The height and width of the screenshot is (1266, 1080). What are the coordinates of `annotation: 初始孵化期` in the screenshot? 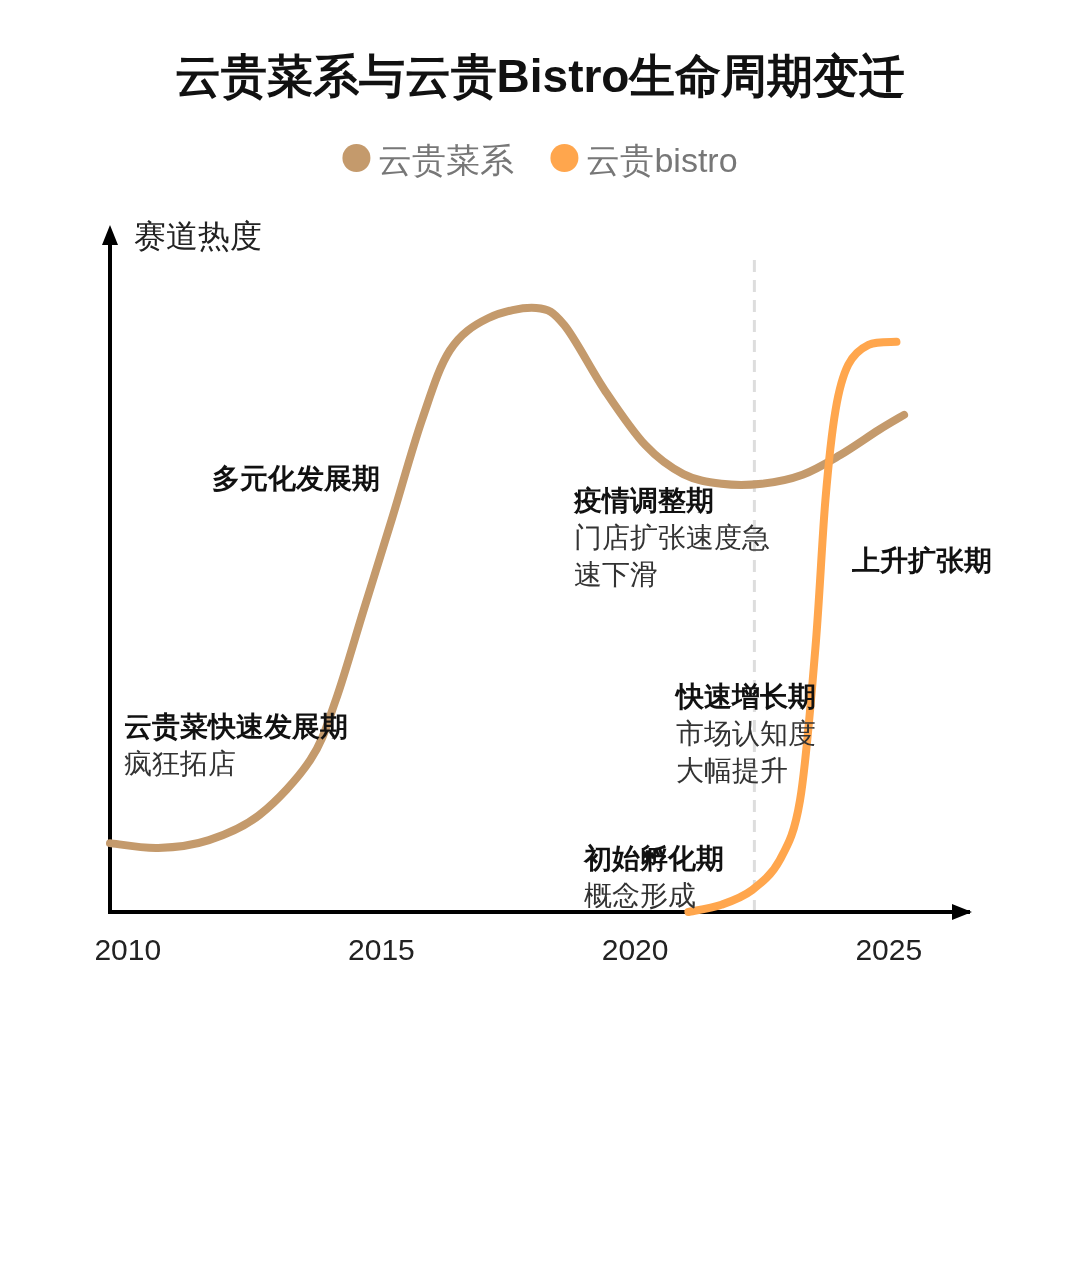 It's located at (653, 858).